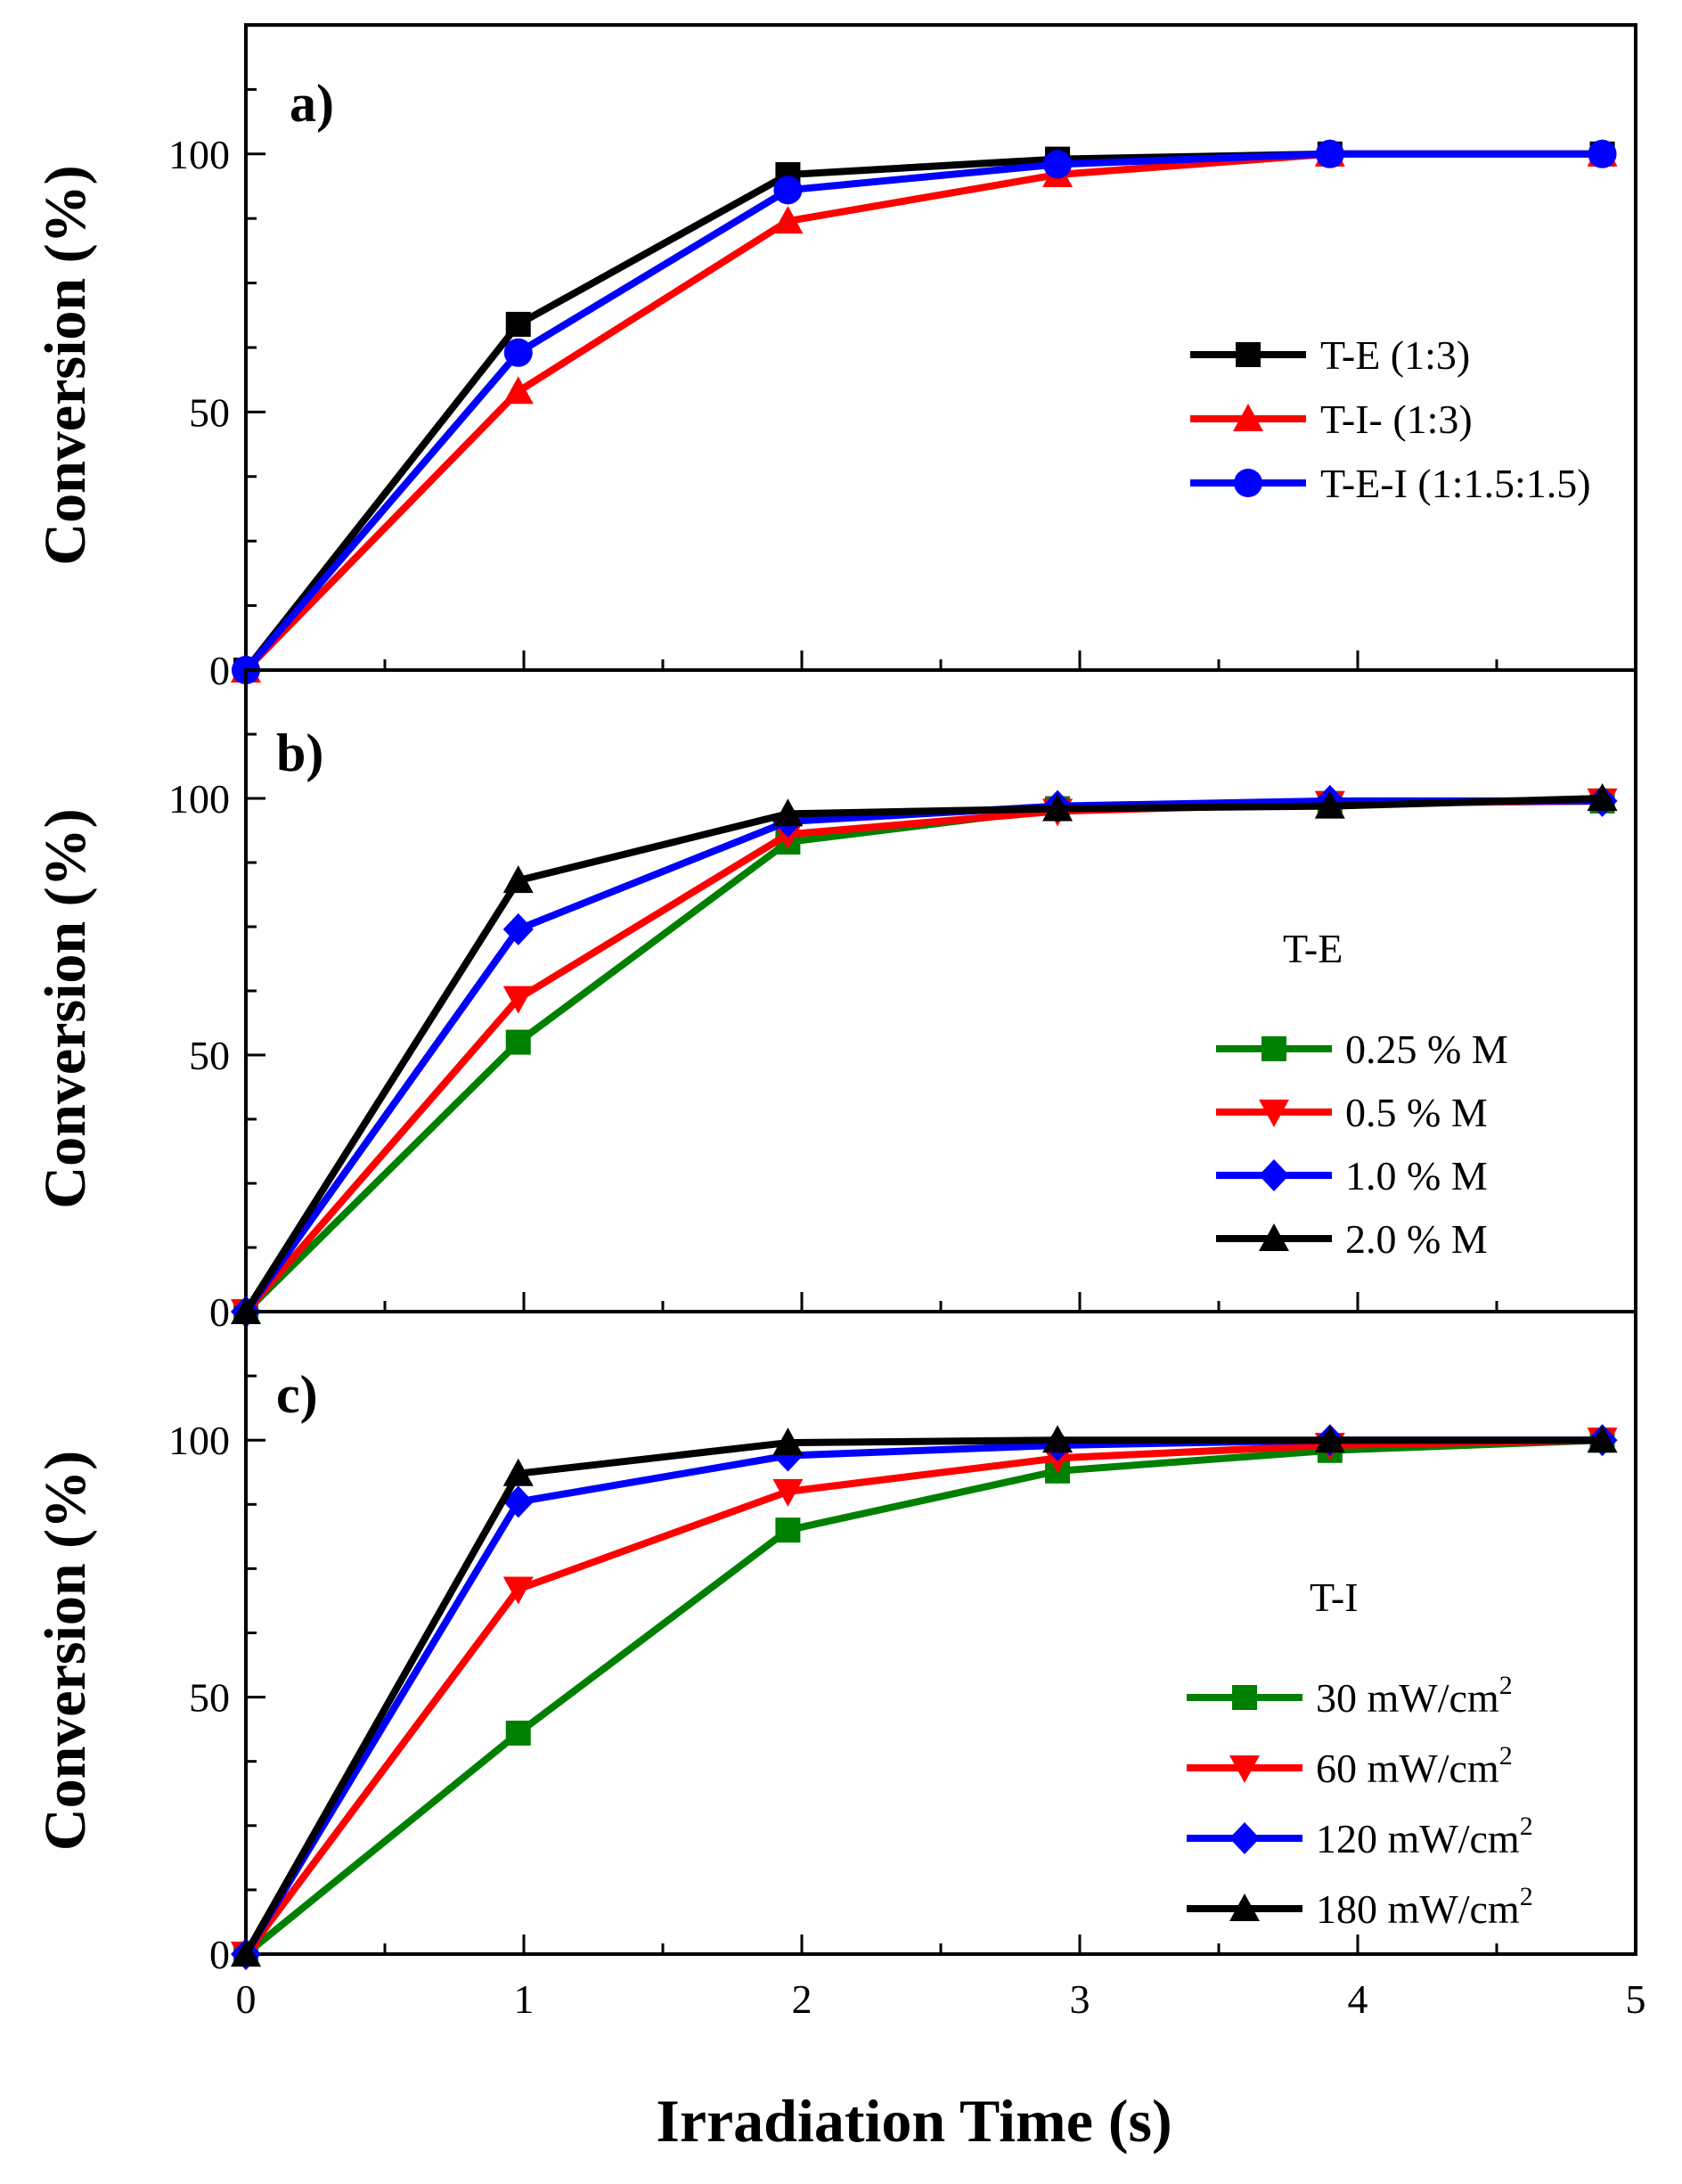  Describe the element at coordinates (312, 104) in the screenshot. I see `panel-title: a)` at that location.